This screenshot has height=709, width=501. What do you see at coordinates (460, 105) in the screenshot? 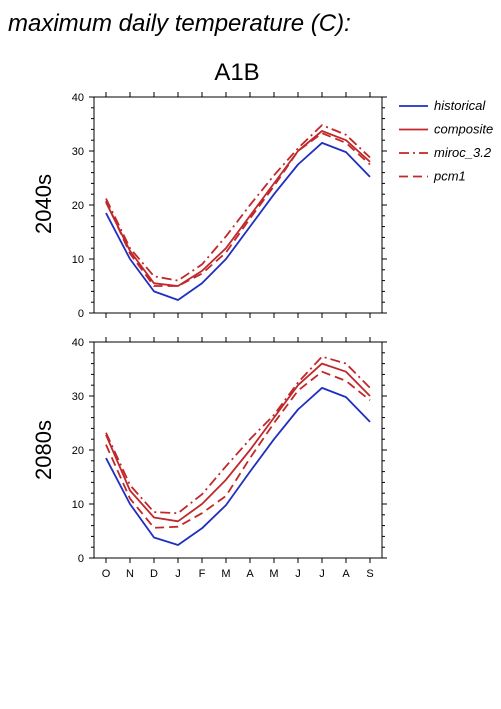
I see `legend-label: historical` at bounding box center [460, 105].